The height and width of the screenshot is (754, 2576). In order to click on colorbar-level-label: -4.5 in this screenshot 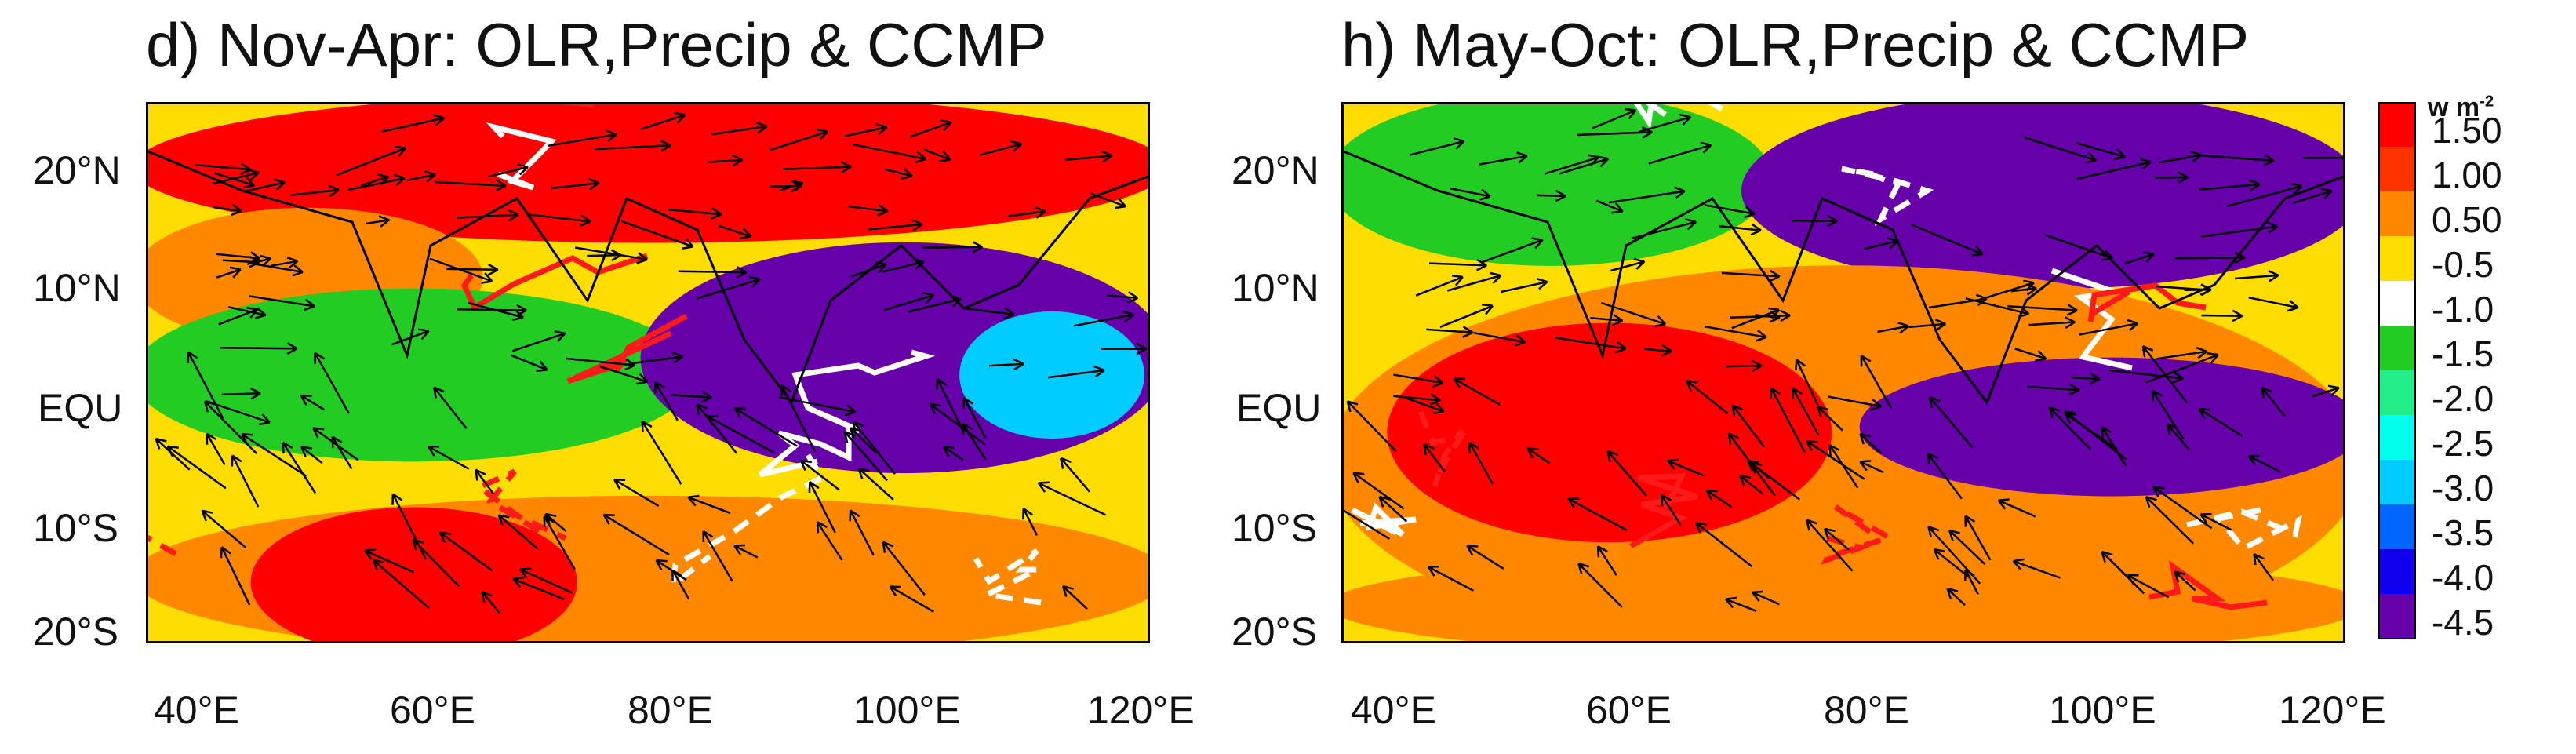, I will do `click(2463, 622)`.